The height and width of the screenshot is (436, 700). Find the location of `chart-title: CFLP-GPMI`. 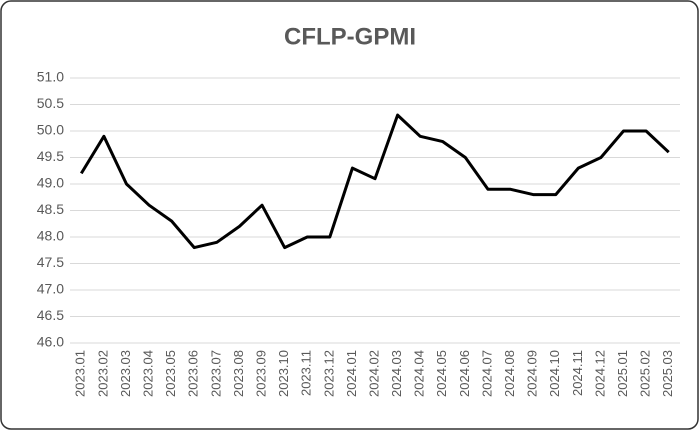

chart-title: CFLP-GPMI is located at coordinates (350, 36).